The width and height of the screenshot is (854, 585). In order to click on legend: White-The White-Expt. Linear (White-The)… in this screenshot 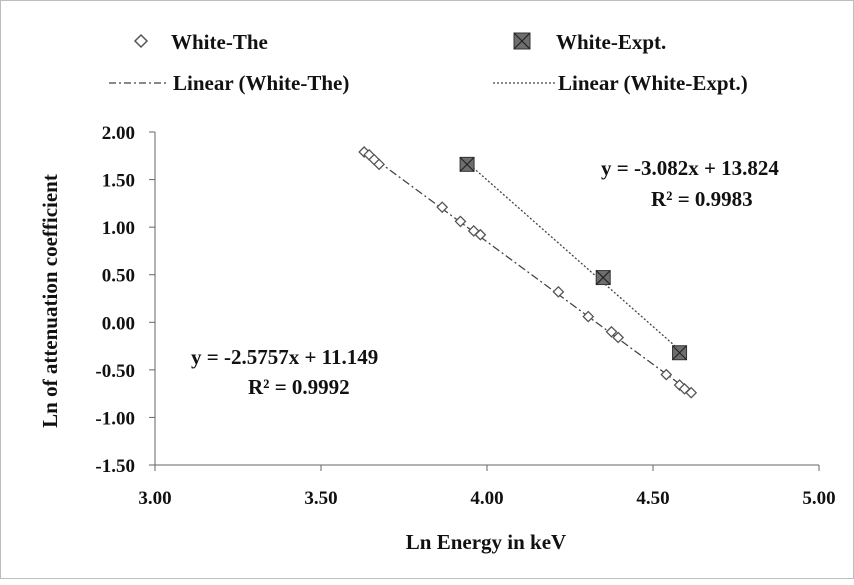, I will do `click(428, 62)`.